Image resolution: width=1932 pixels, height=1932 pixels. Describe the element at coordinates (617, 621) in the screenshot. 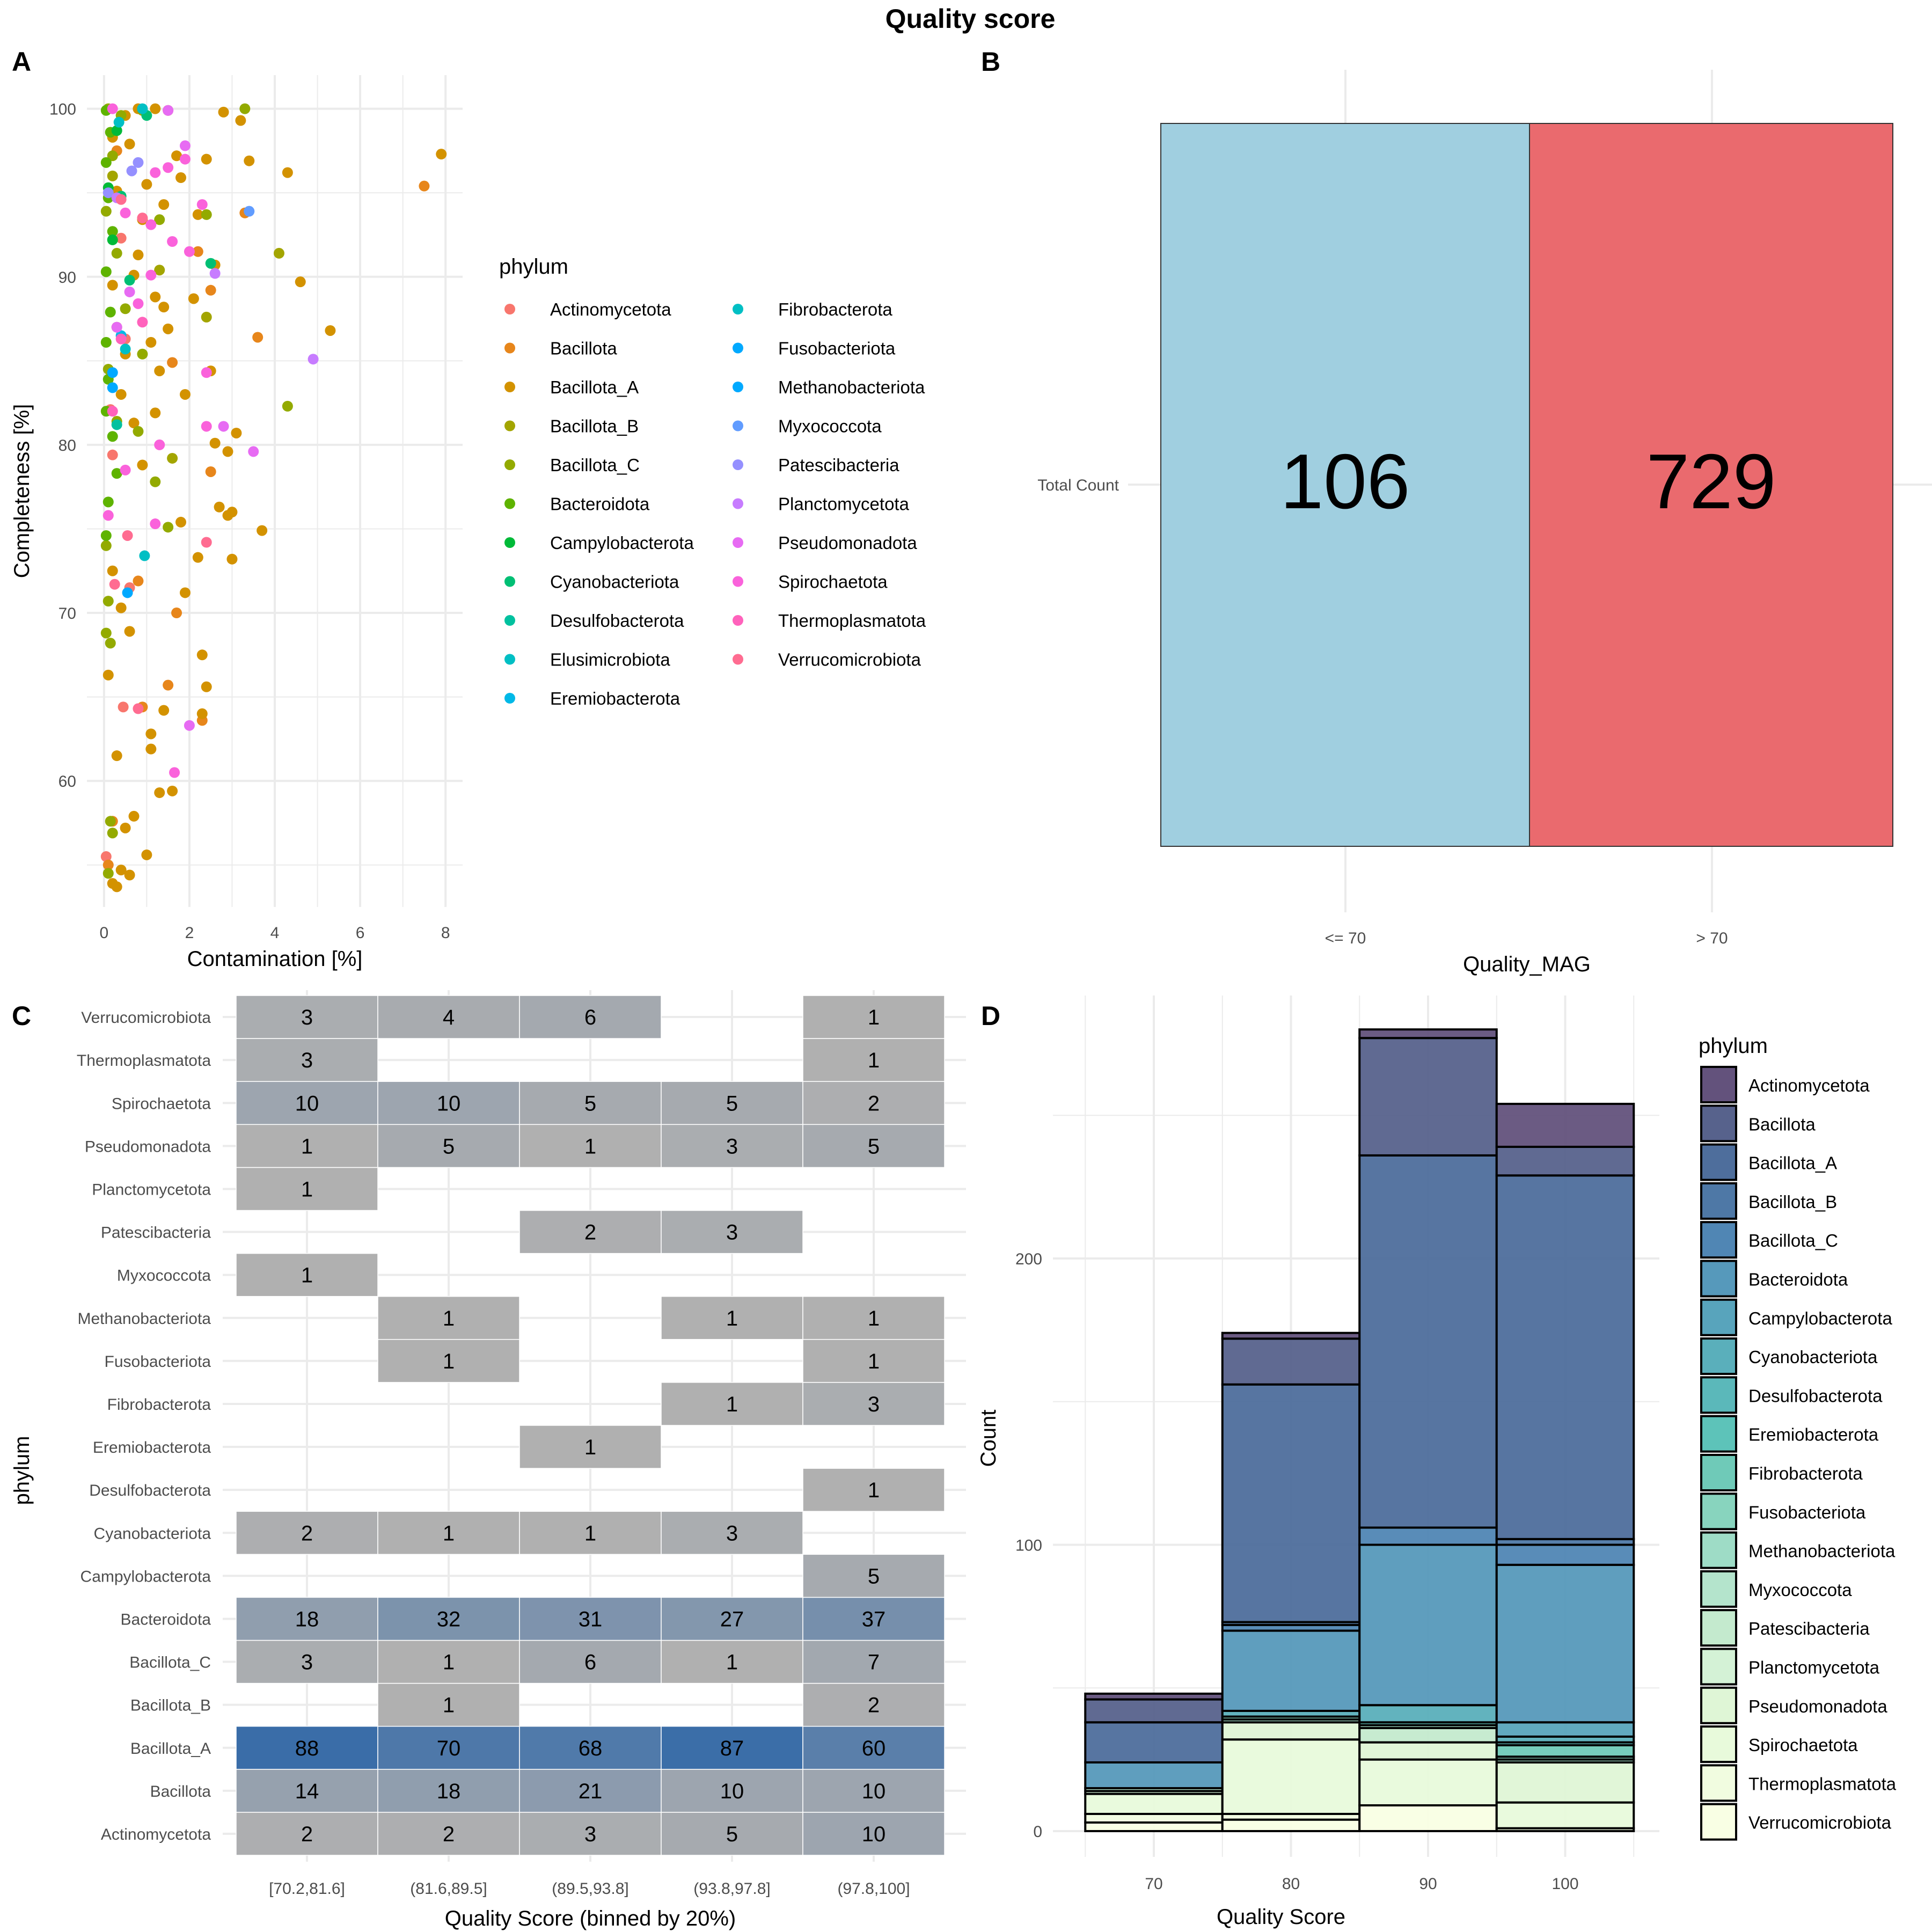

I see `legend-label: Desulfobacterota` at that location.